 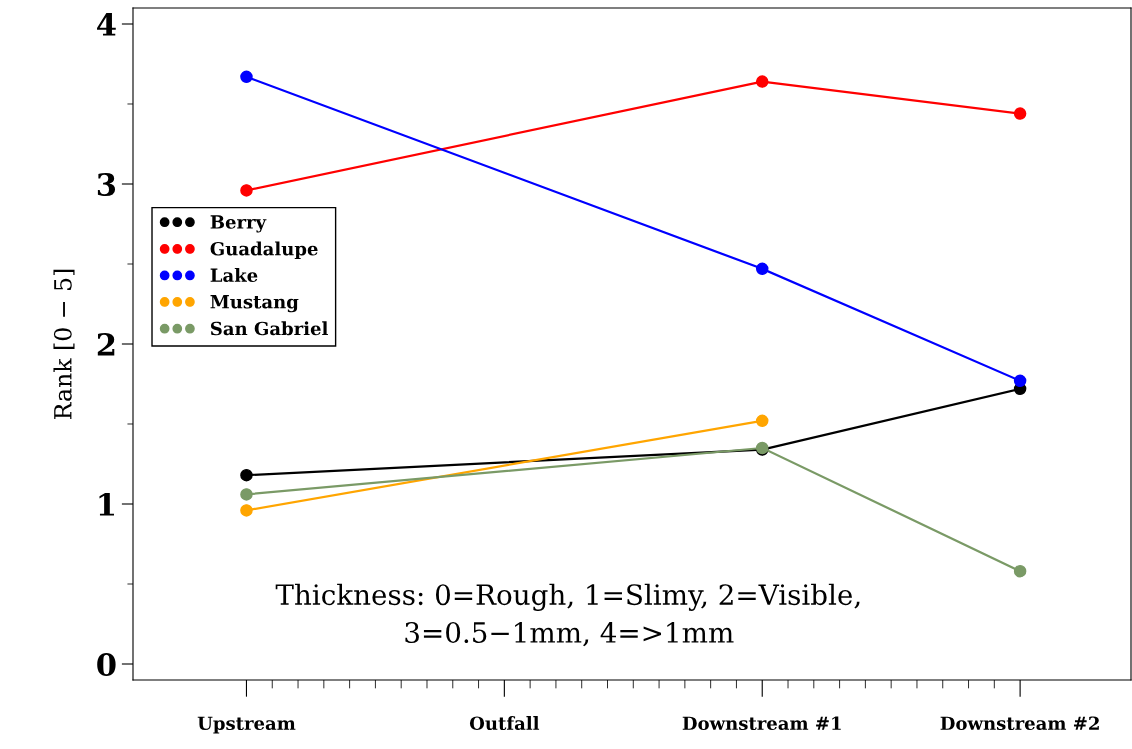 What do you see at coordinates (106, 344) in the screenshot?
I see `y-tick-label: 2` at bounding box center [106, 344].